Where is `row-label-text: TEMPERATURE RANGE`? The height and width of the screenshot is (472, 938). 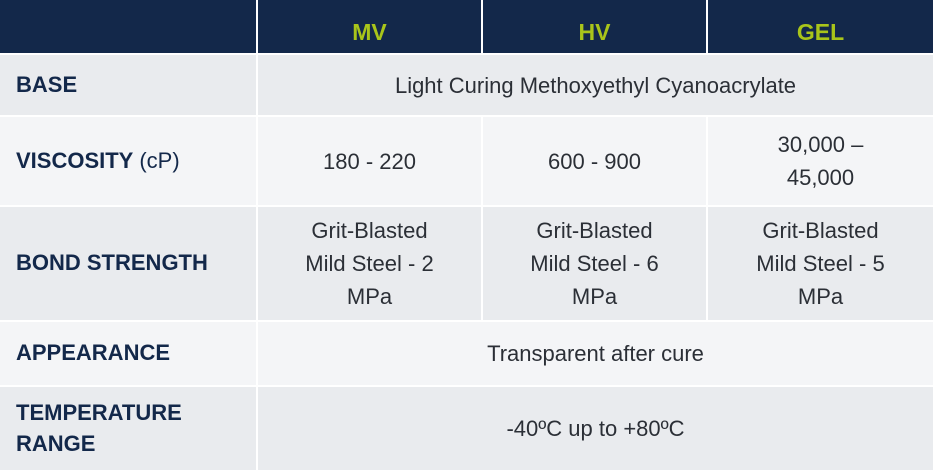 row-label-text: TEMPERATURE RANGE is located at coordinates (128, 429).